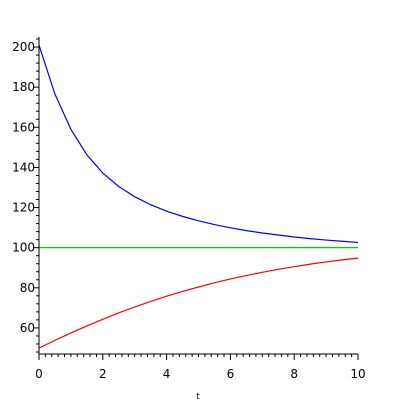 The height and width of the screenshot is (400, 400). Describe the element at coordinates (103, 374) in the screenshot. I see `x-tick-label: 2` at that location.